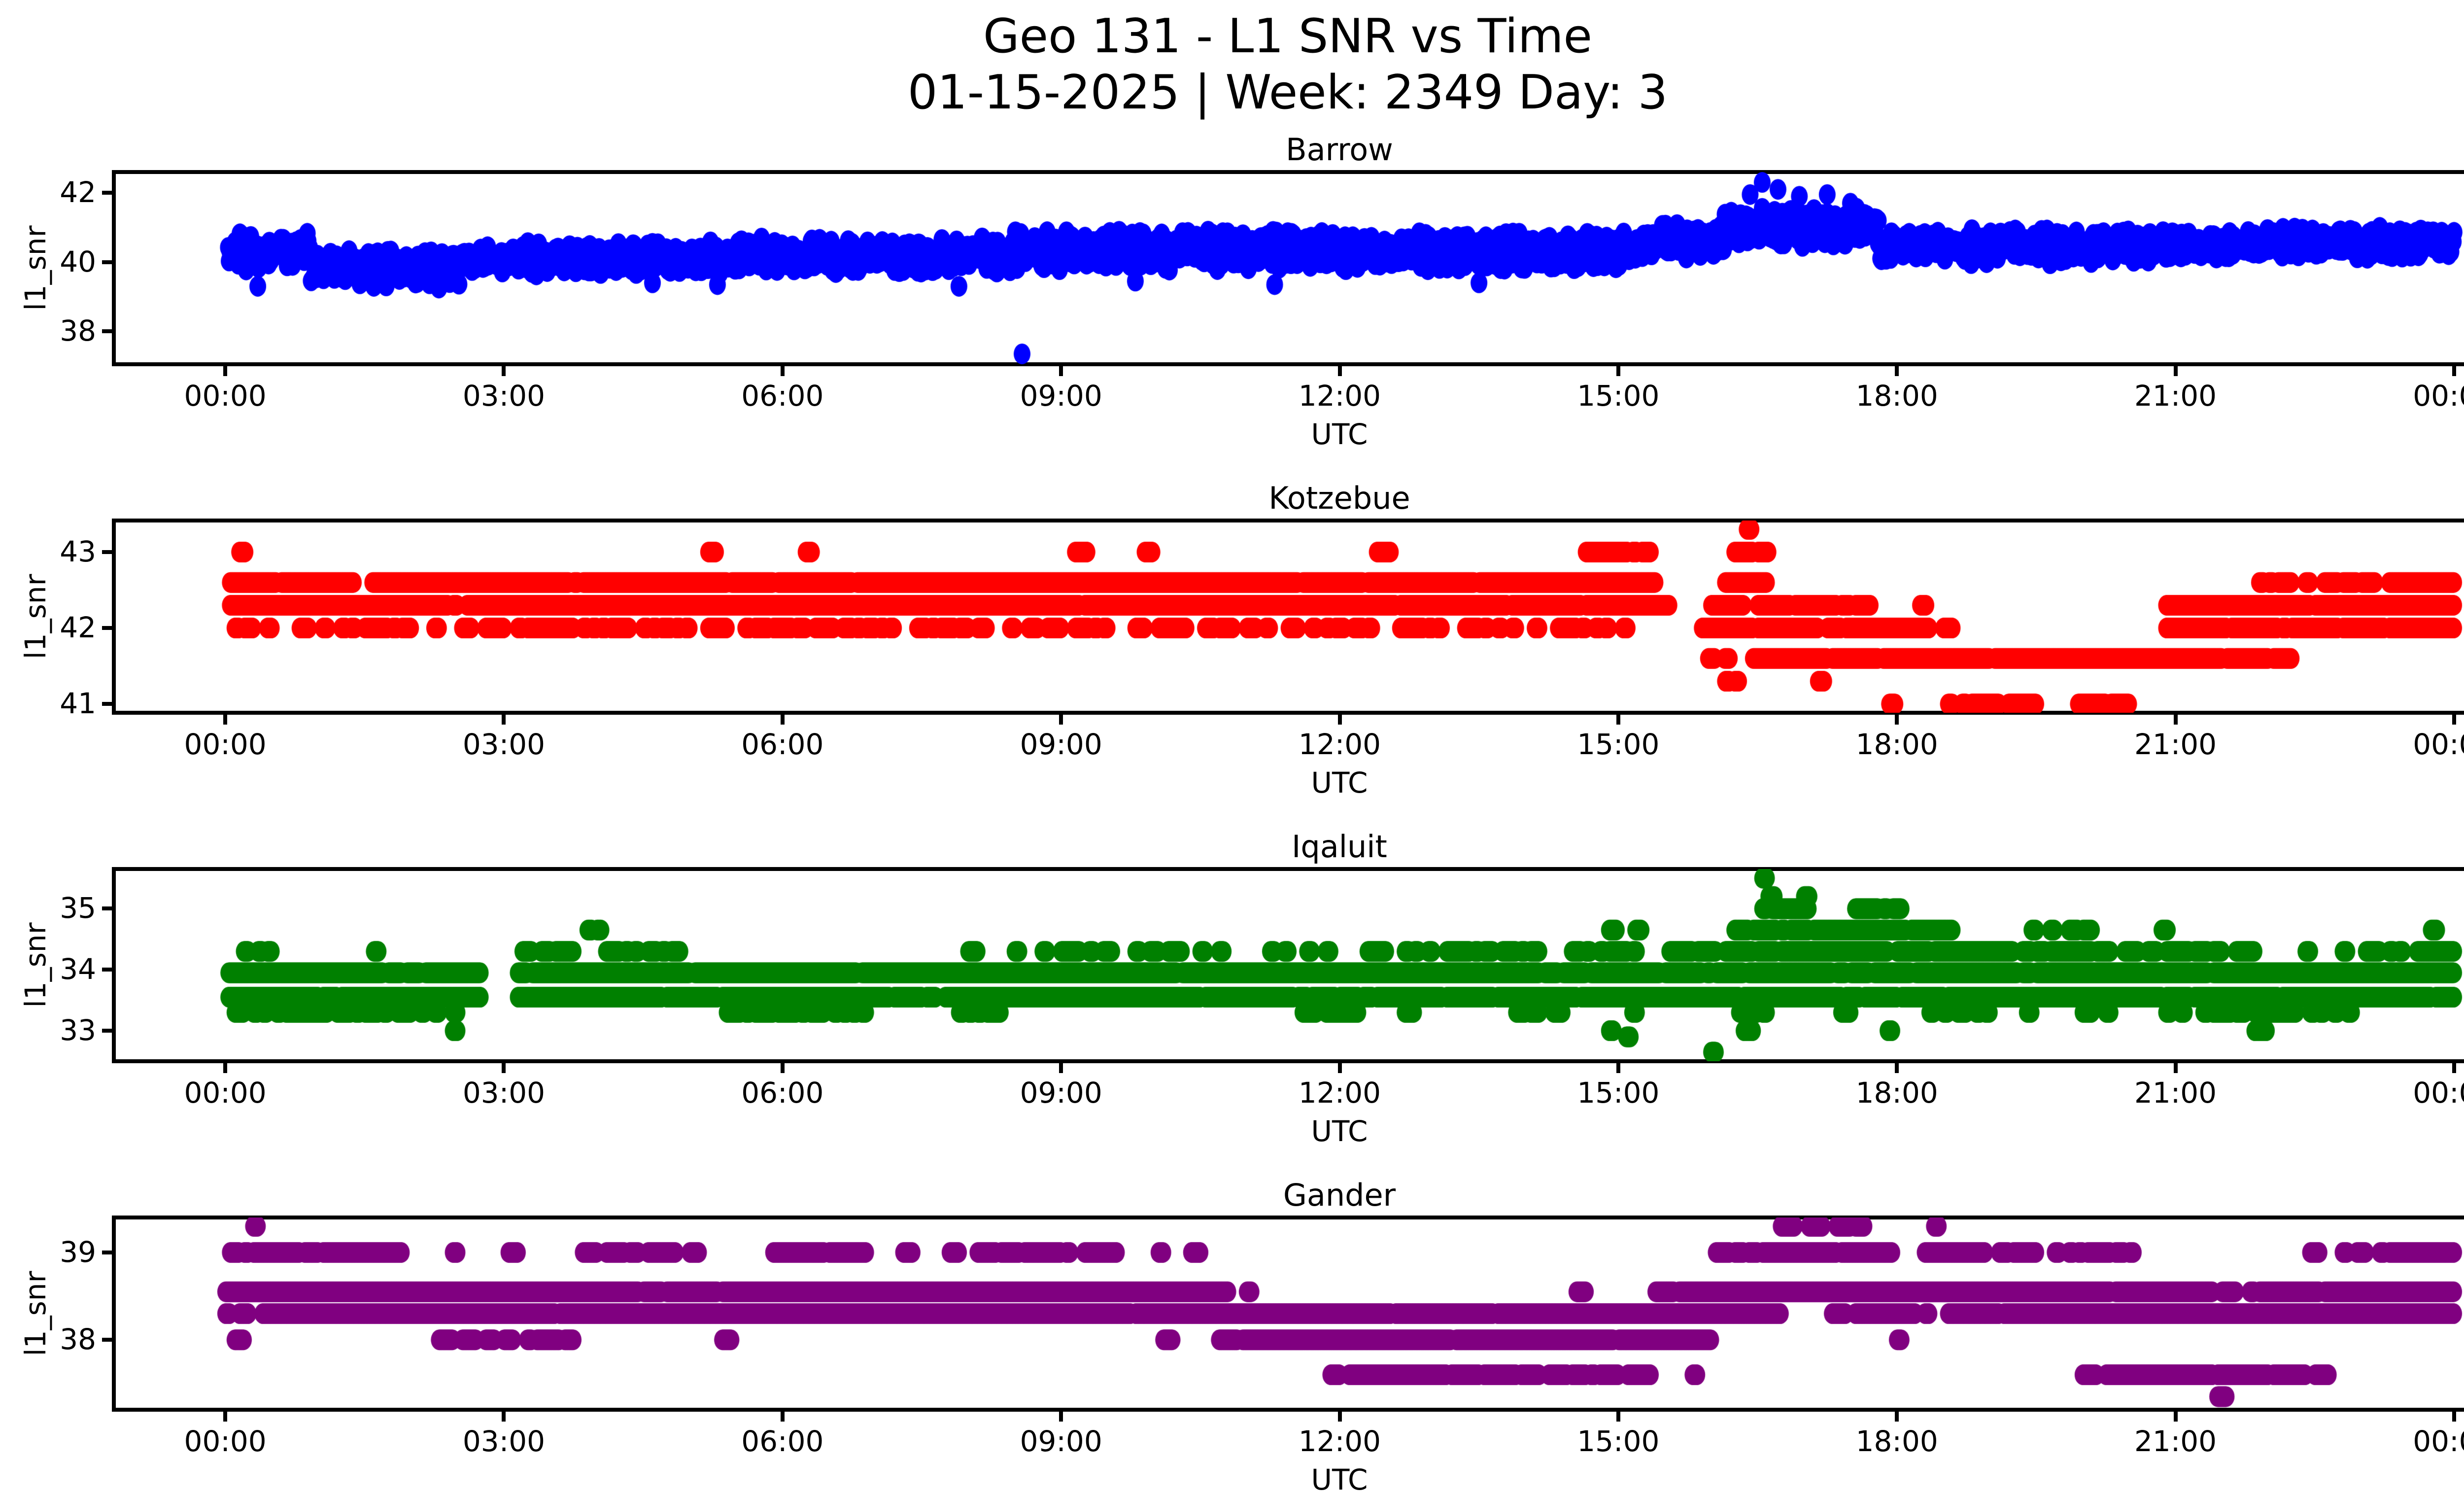 The width and height of the screenshot is (2464, 1495). Describe the element at coordinates (1289, 965) in the screenshot. I see `scatter-canvas-iqaluit` at that location.